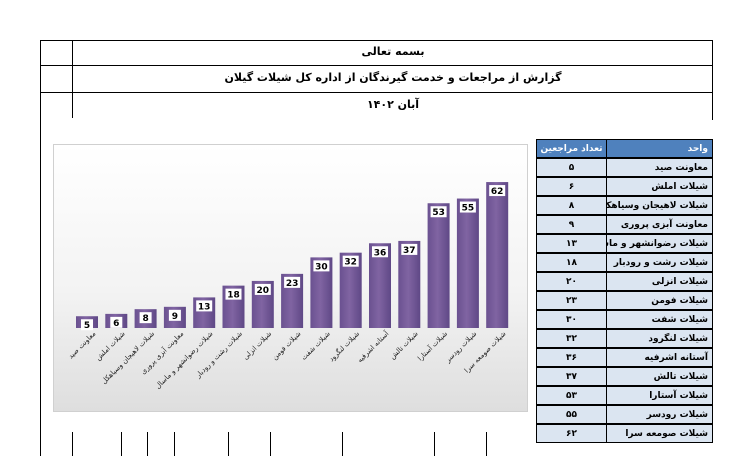 This screenshot has height=456, width=746. I want to click on bar-data-label: 30, so click(321, 267).